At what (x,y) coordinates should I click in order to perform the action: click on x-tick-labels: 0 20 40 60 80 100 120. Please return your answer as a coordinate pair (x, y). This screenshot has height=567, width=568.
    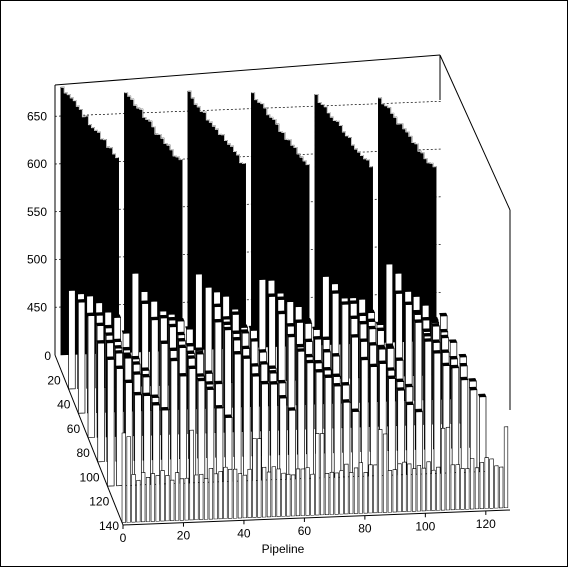
    Looking at the image, I should click on (308, 527).